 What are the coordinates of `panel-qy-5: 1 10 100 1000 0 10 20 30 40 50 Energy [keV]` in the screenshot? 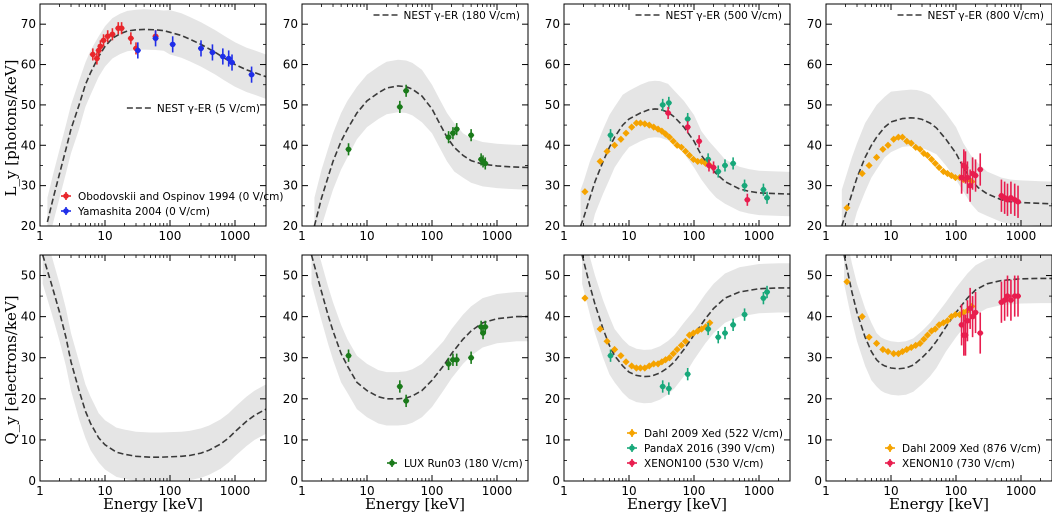 It's located at (144, 383).